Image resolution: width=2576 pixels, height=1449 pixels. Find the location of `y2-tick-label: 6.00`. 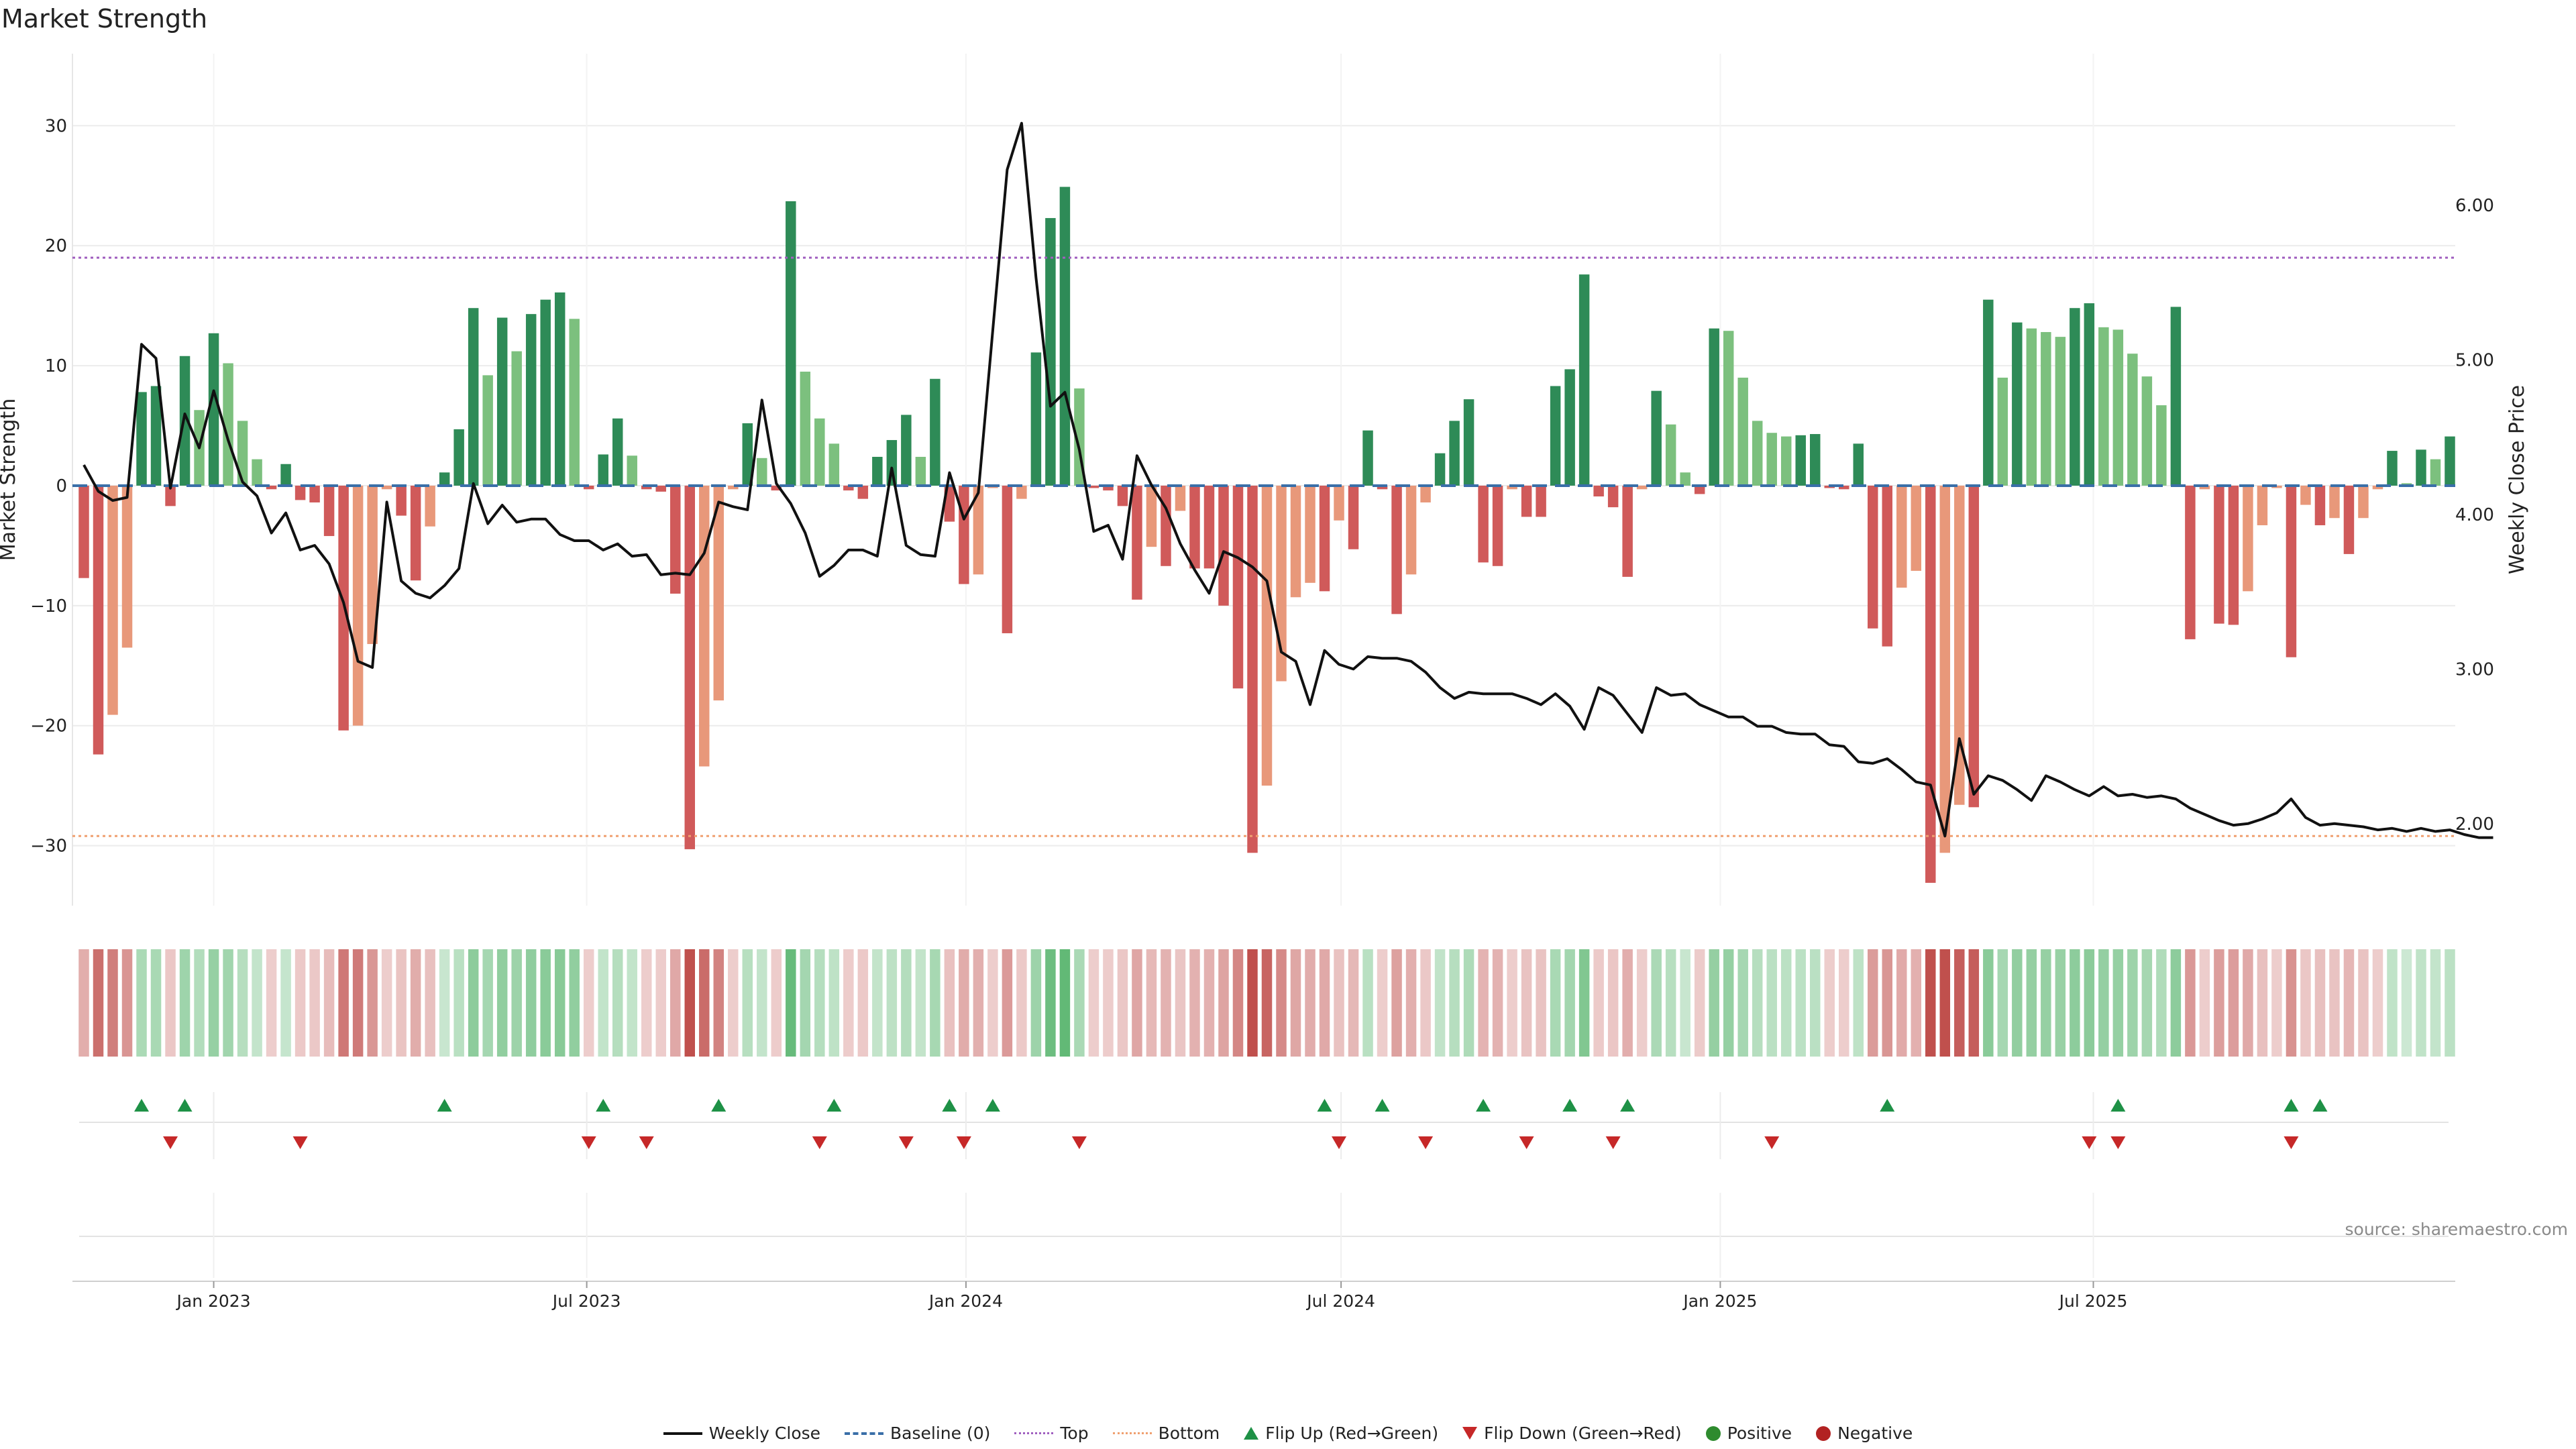

y2-tick-label: 6.00 is located at coordinates (2474, 206).